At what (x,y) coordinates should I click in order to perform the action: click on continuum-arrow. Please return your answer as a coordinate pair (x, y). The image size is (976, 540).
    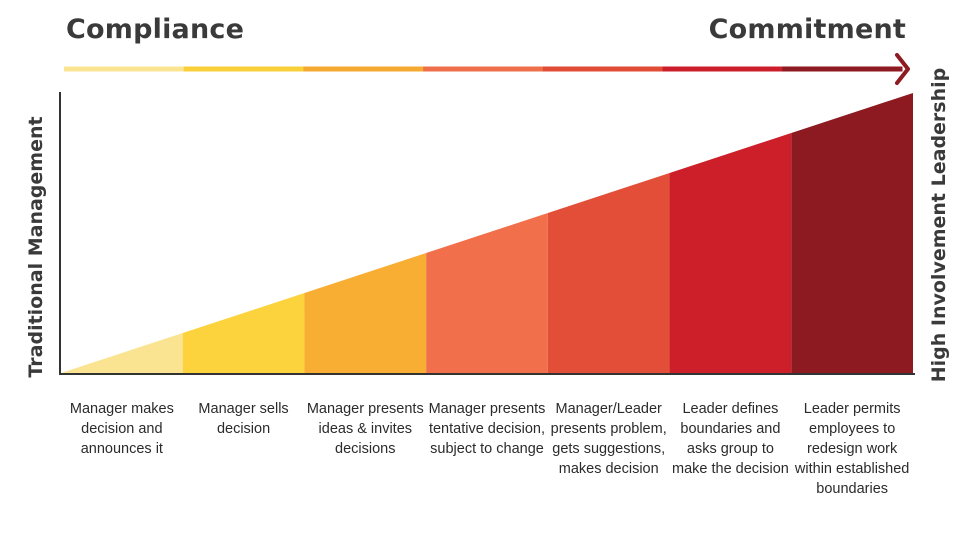
    Looking at the image, I should click on (483, 69).